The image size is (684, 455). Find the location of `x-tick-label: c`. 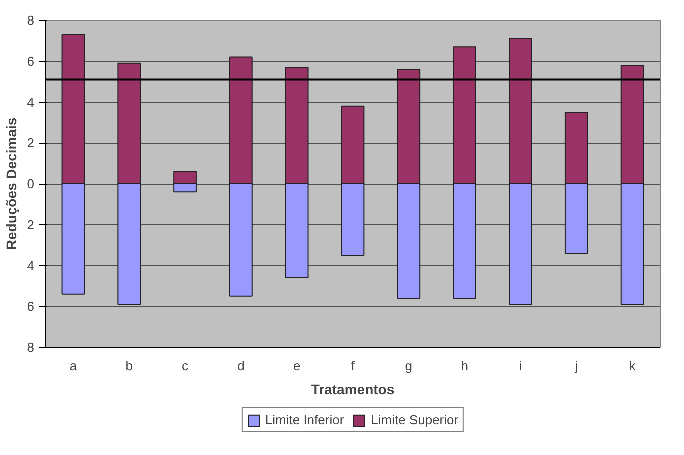

x-tick-label: c is located at coordinates (186, 366).